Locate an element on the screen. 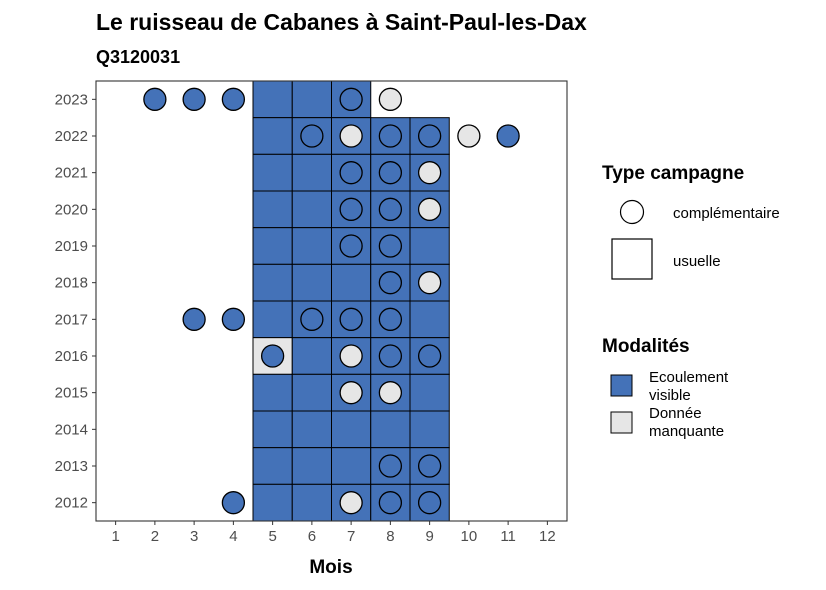 The height and width of the screenshot is (590, 826). legend-label-visible: Ecoulement visible is located at coordinates (690, 386).